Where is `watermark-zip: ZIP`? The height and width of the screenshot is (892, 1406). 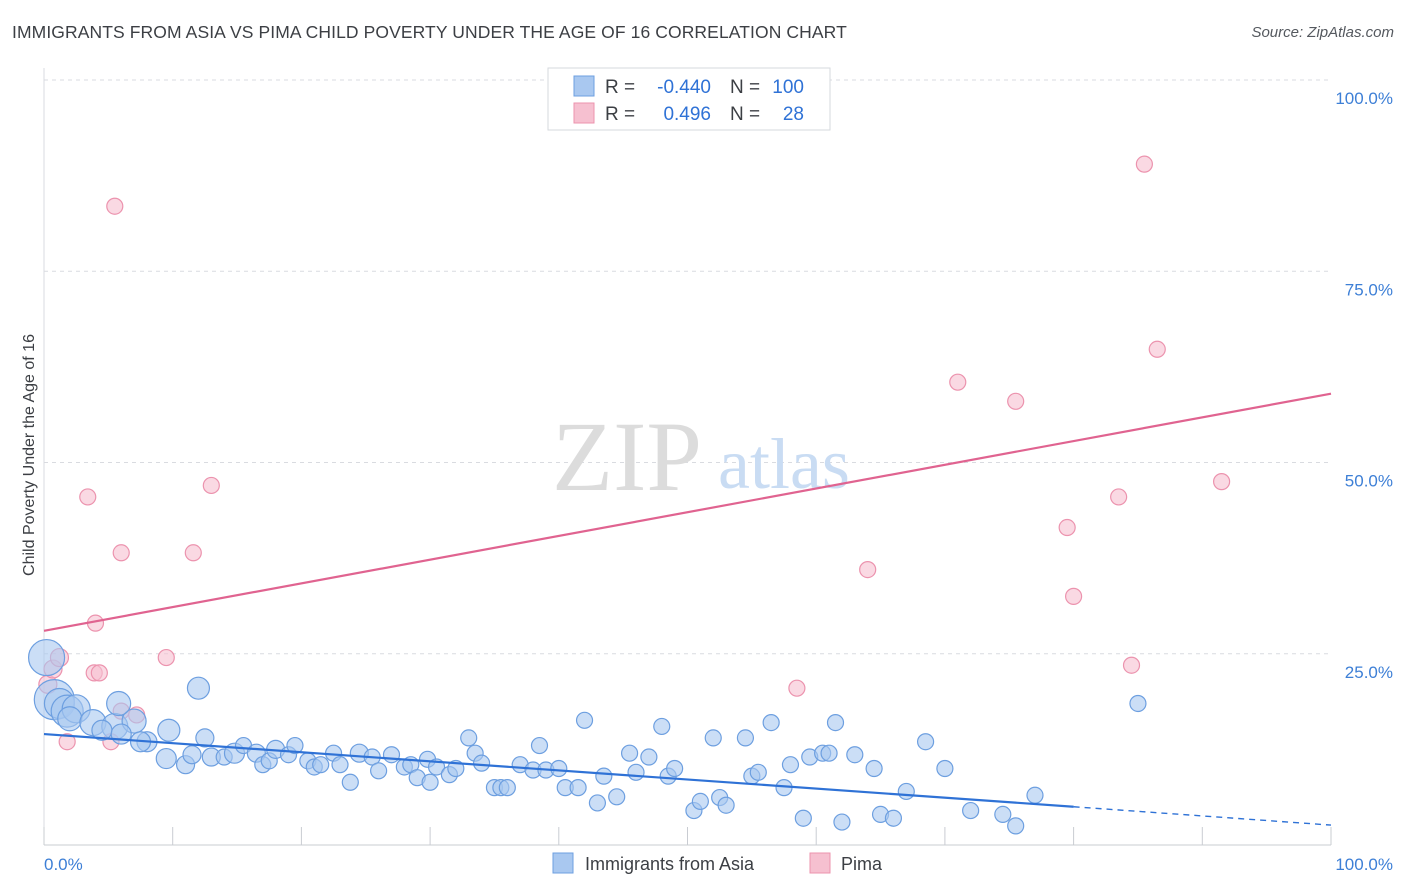
watermark-zip: ZIP is located at coordinates (627, 456).